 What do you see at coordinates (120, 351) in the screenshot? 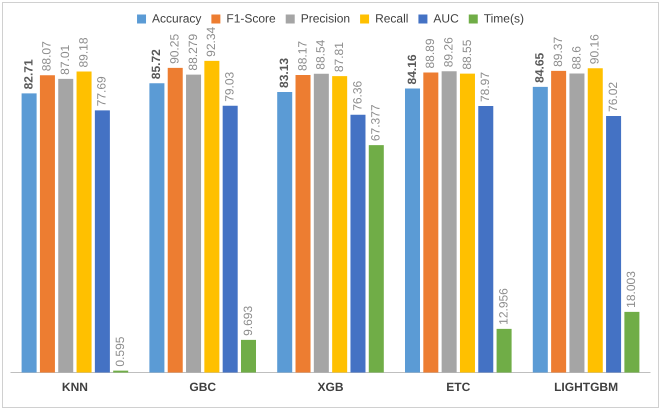
I see `data-label: 0.595` at bounding box center [120, 351].